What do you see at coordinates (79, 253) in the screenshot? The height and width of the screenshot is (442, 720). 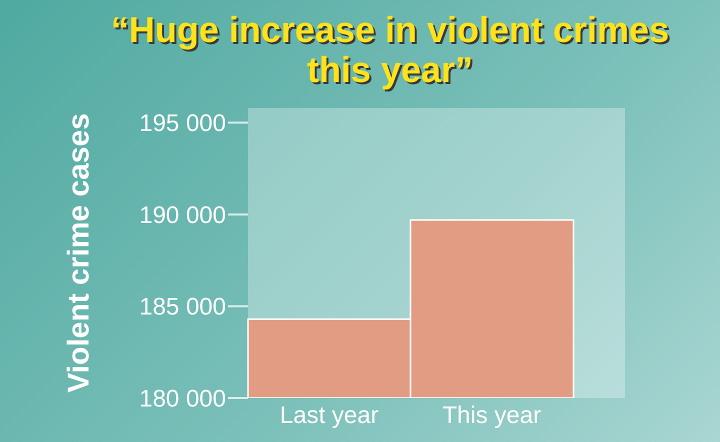 I see `y-axis-title: Violent crime cases` at bounding box center [79, 253].